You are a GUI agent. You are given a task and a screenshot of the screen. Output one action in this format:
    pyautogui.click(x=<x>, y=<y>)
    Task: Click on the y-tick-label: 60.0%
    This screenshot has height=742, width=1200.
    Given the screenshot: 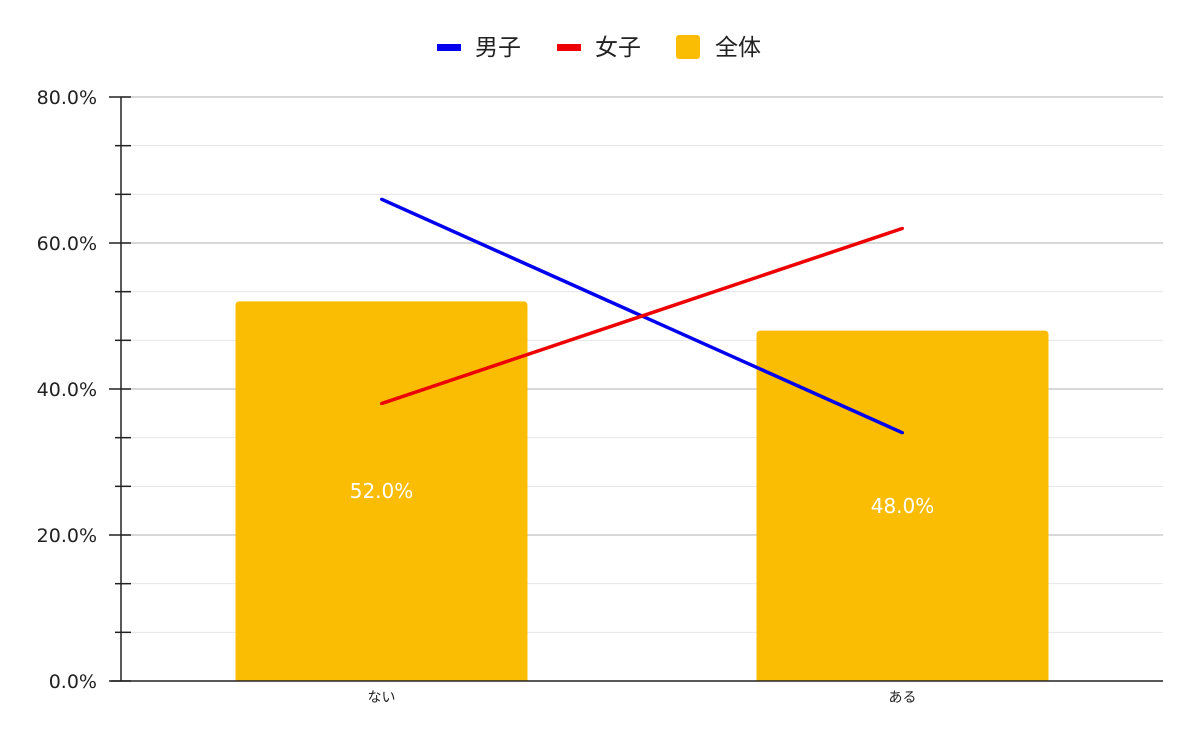 What is the action you would take?
    pyautogui.click(x=67, y=244)
    